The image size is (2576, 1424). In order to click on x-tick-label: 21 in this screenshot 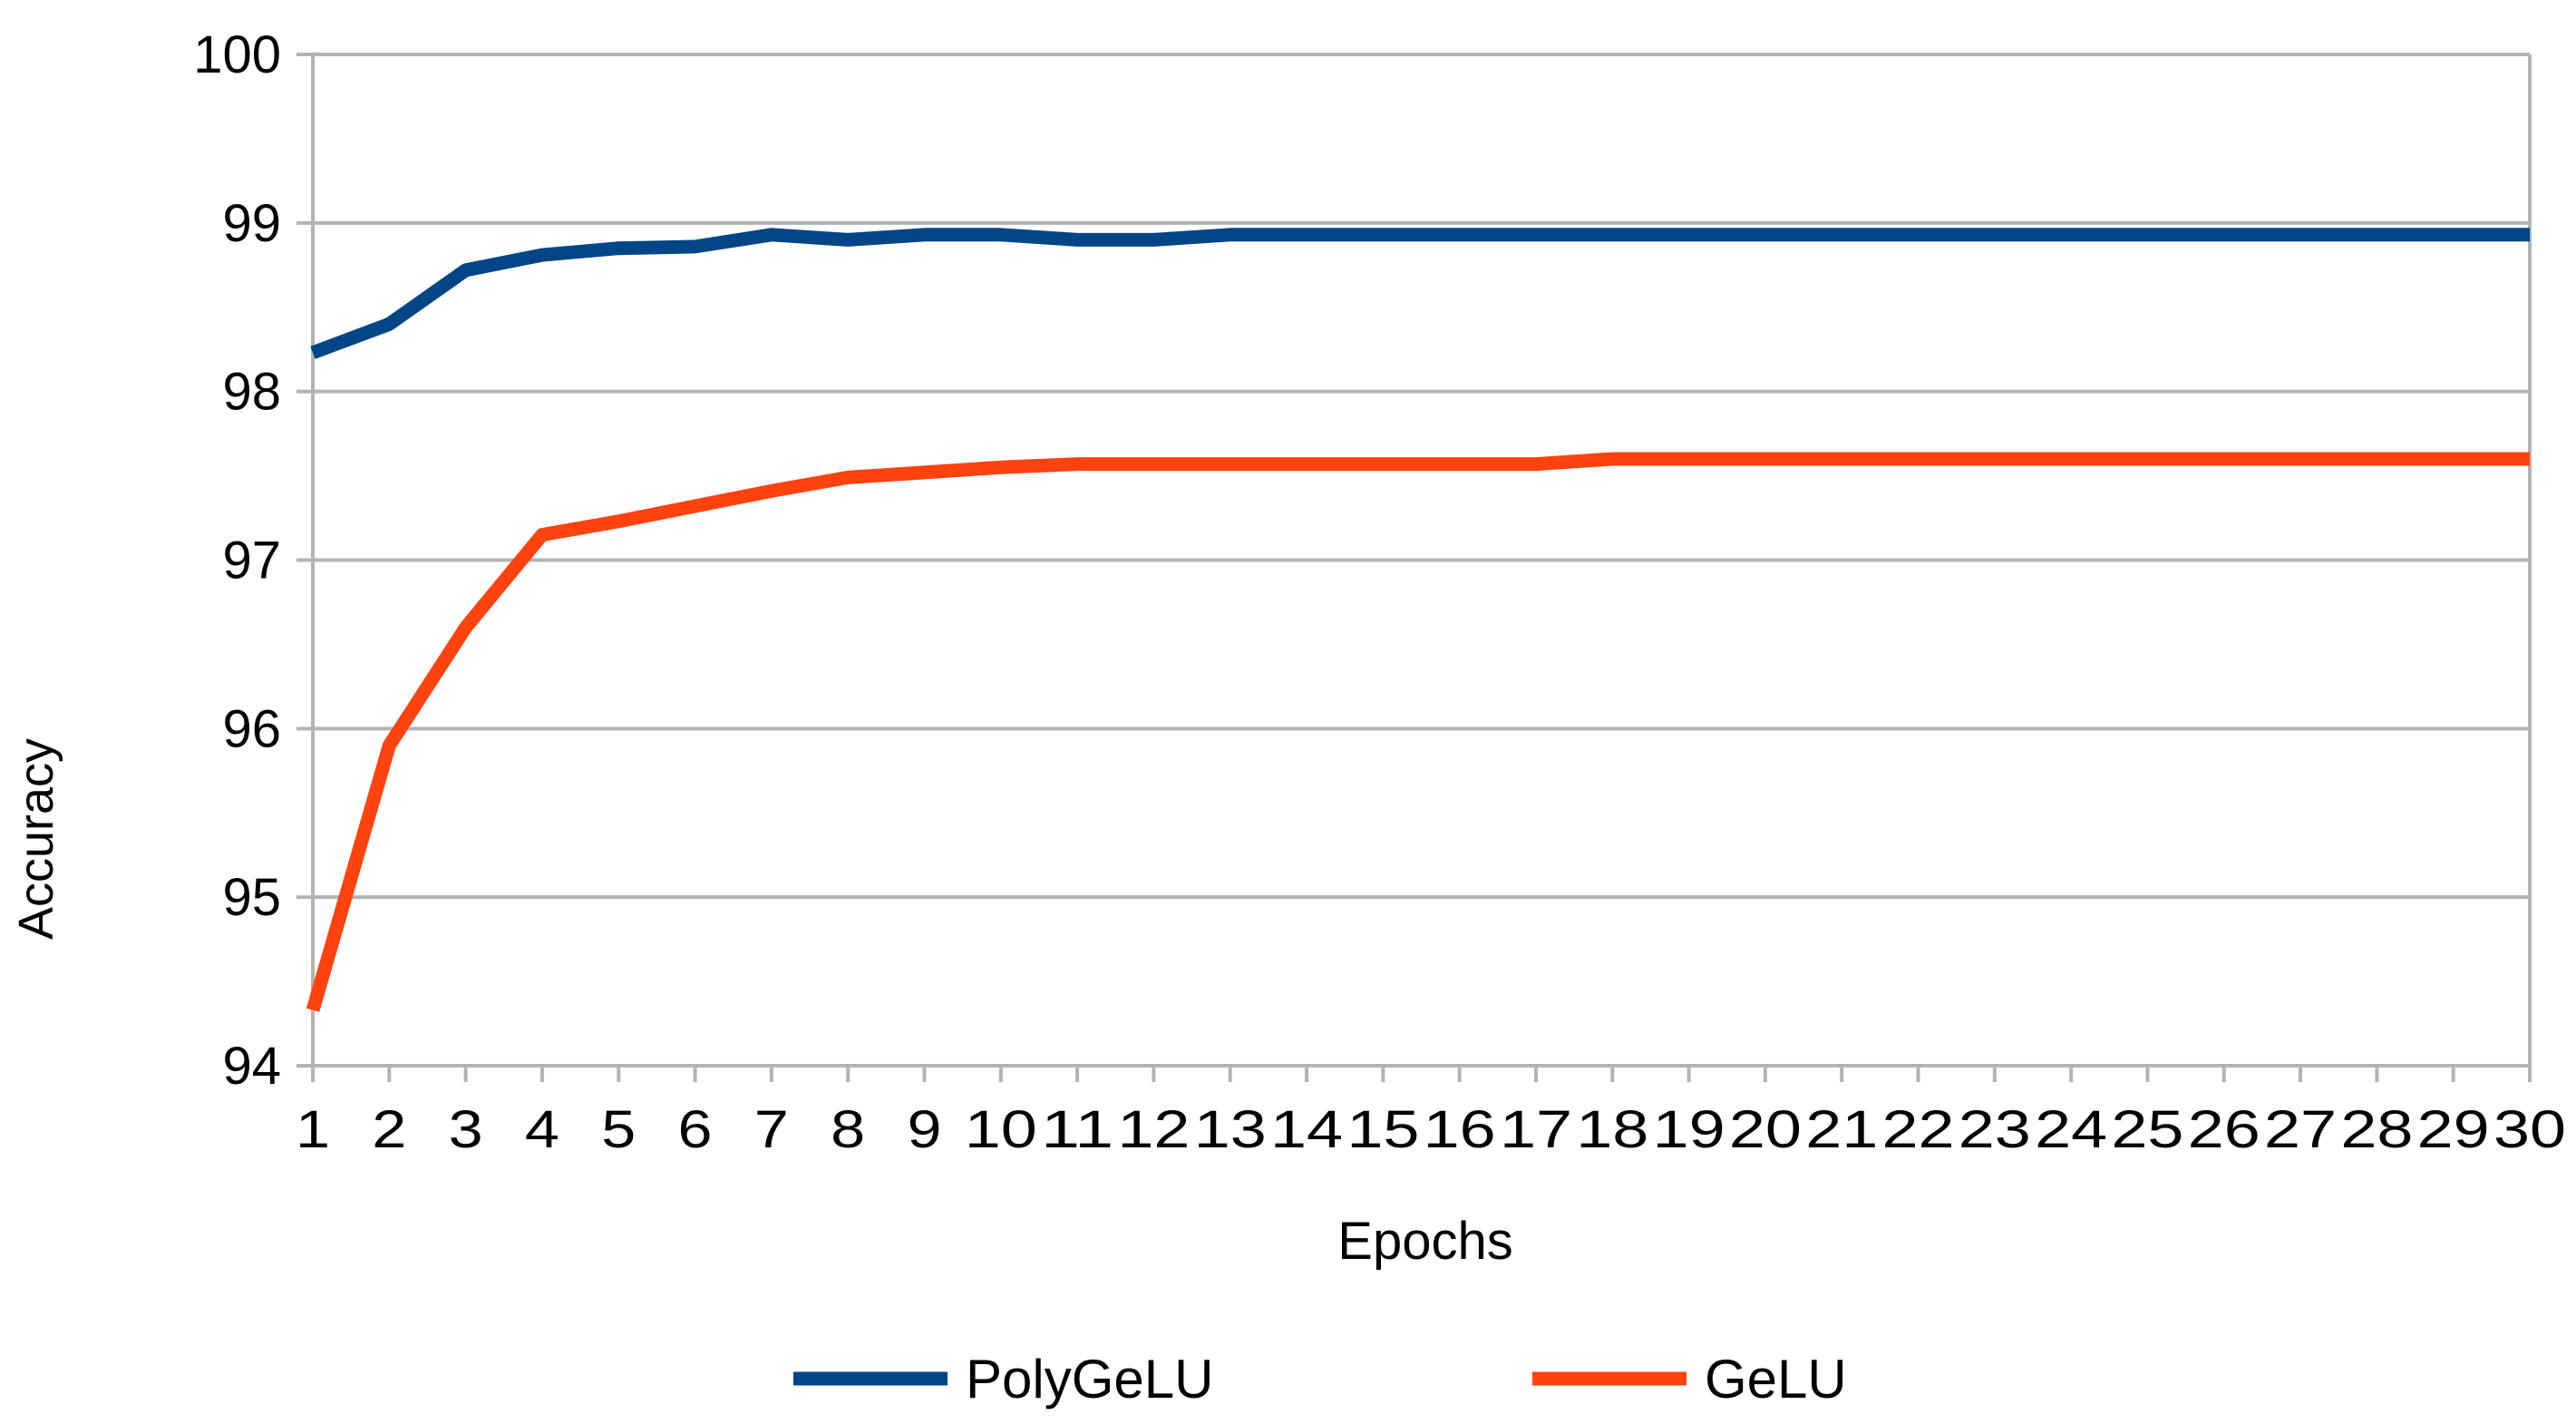, I will do `click(1841, 1129)`.